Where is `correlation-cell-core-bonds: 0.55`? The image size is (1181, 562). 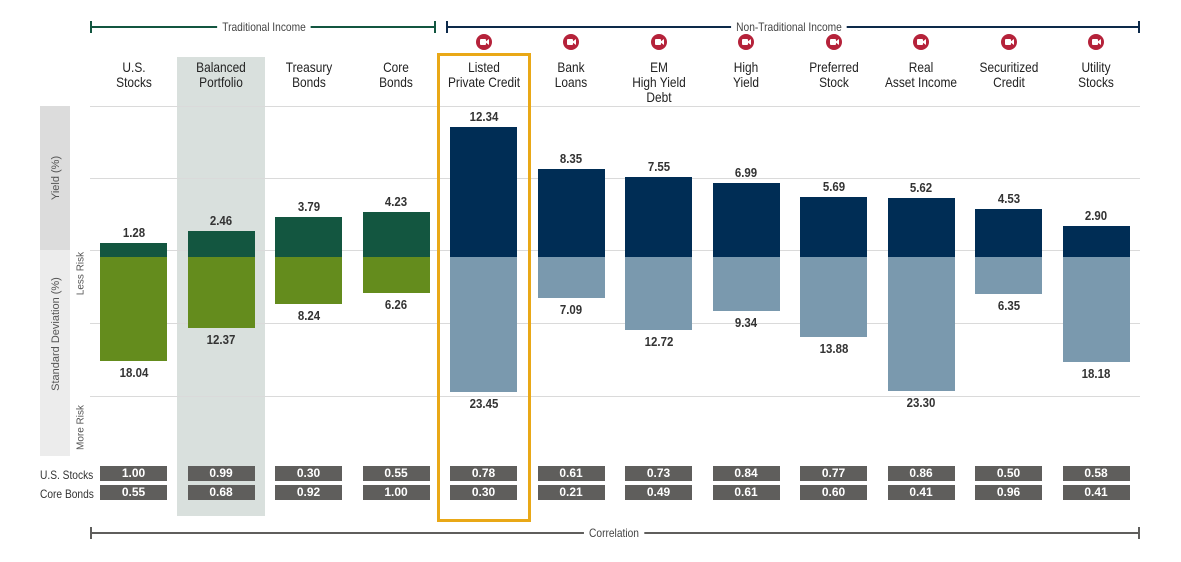
correlation-cell-core-bonds: 0.55 is located at coordinates (133, 492).